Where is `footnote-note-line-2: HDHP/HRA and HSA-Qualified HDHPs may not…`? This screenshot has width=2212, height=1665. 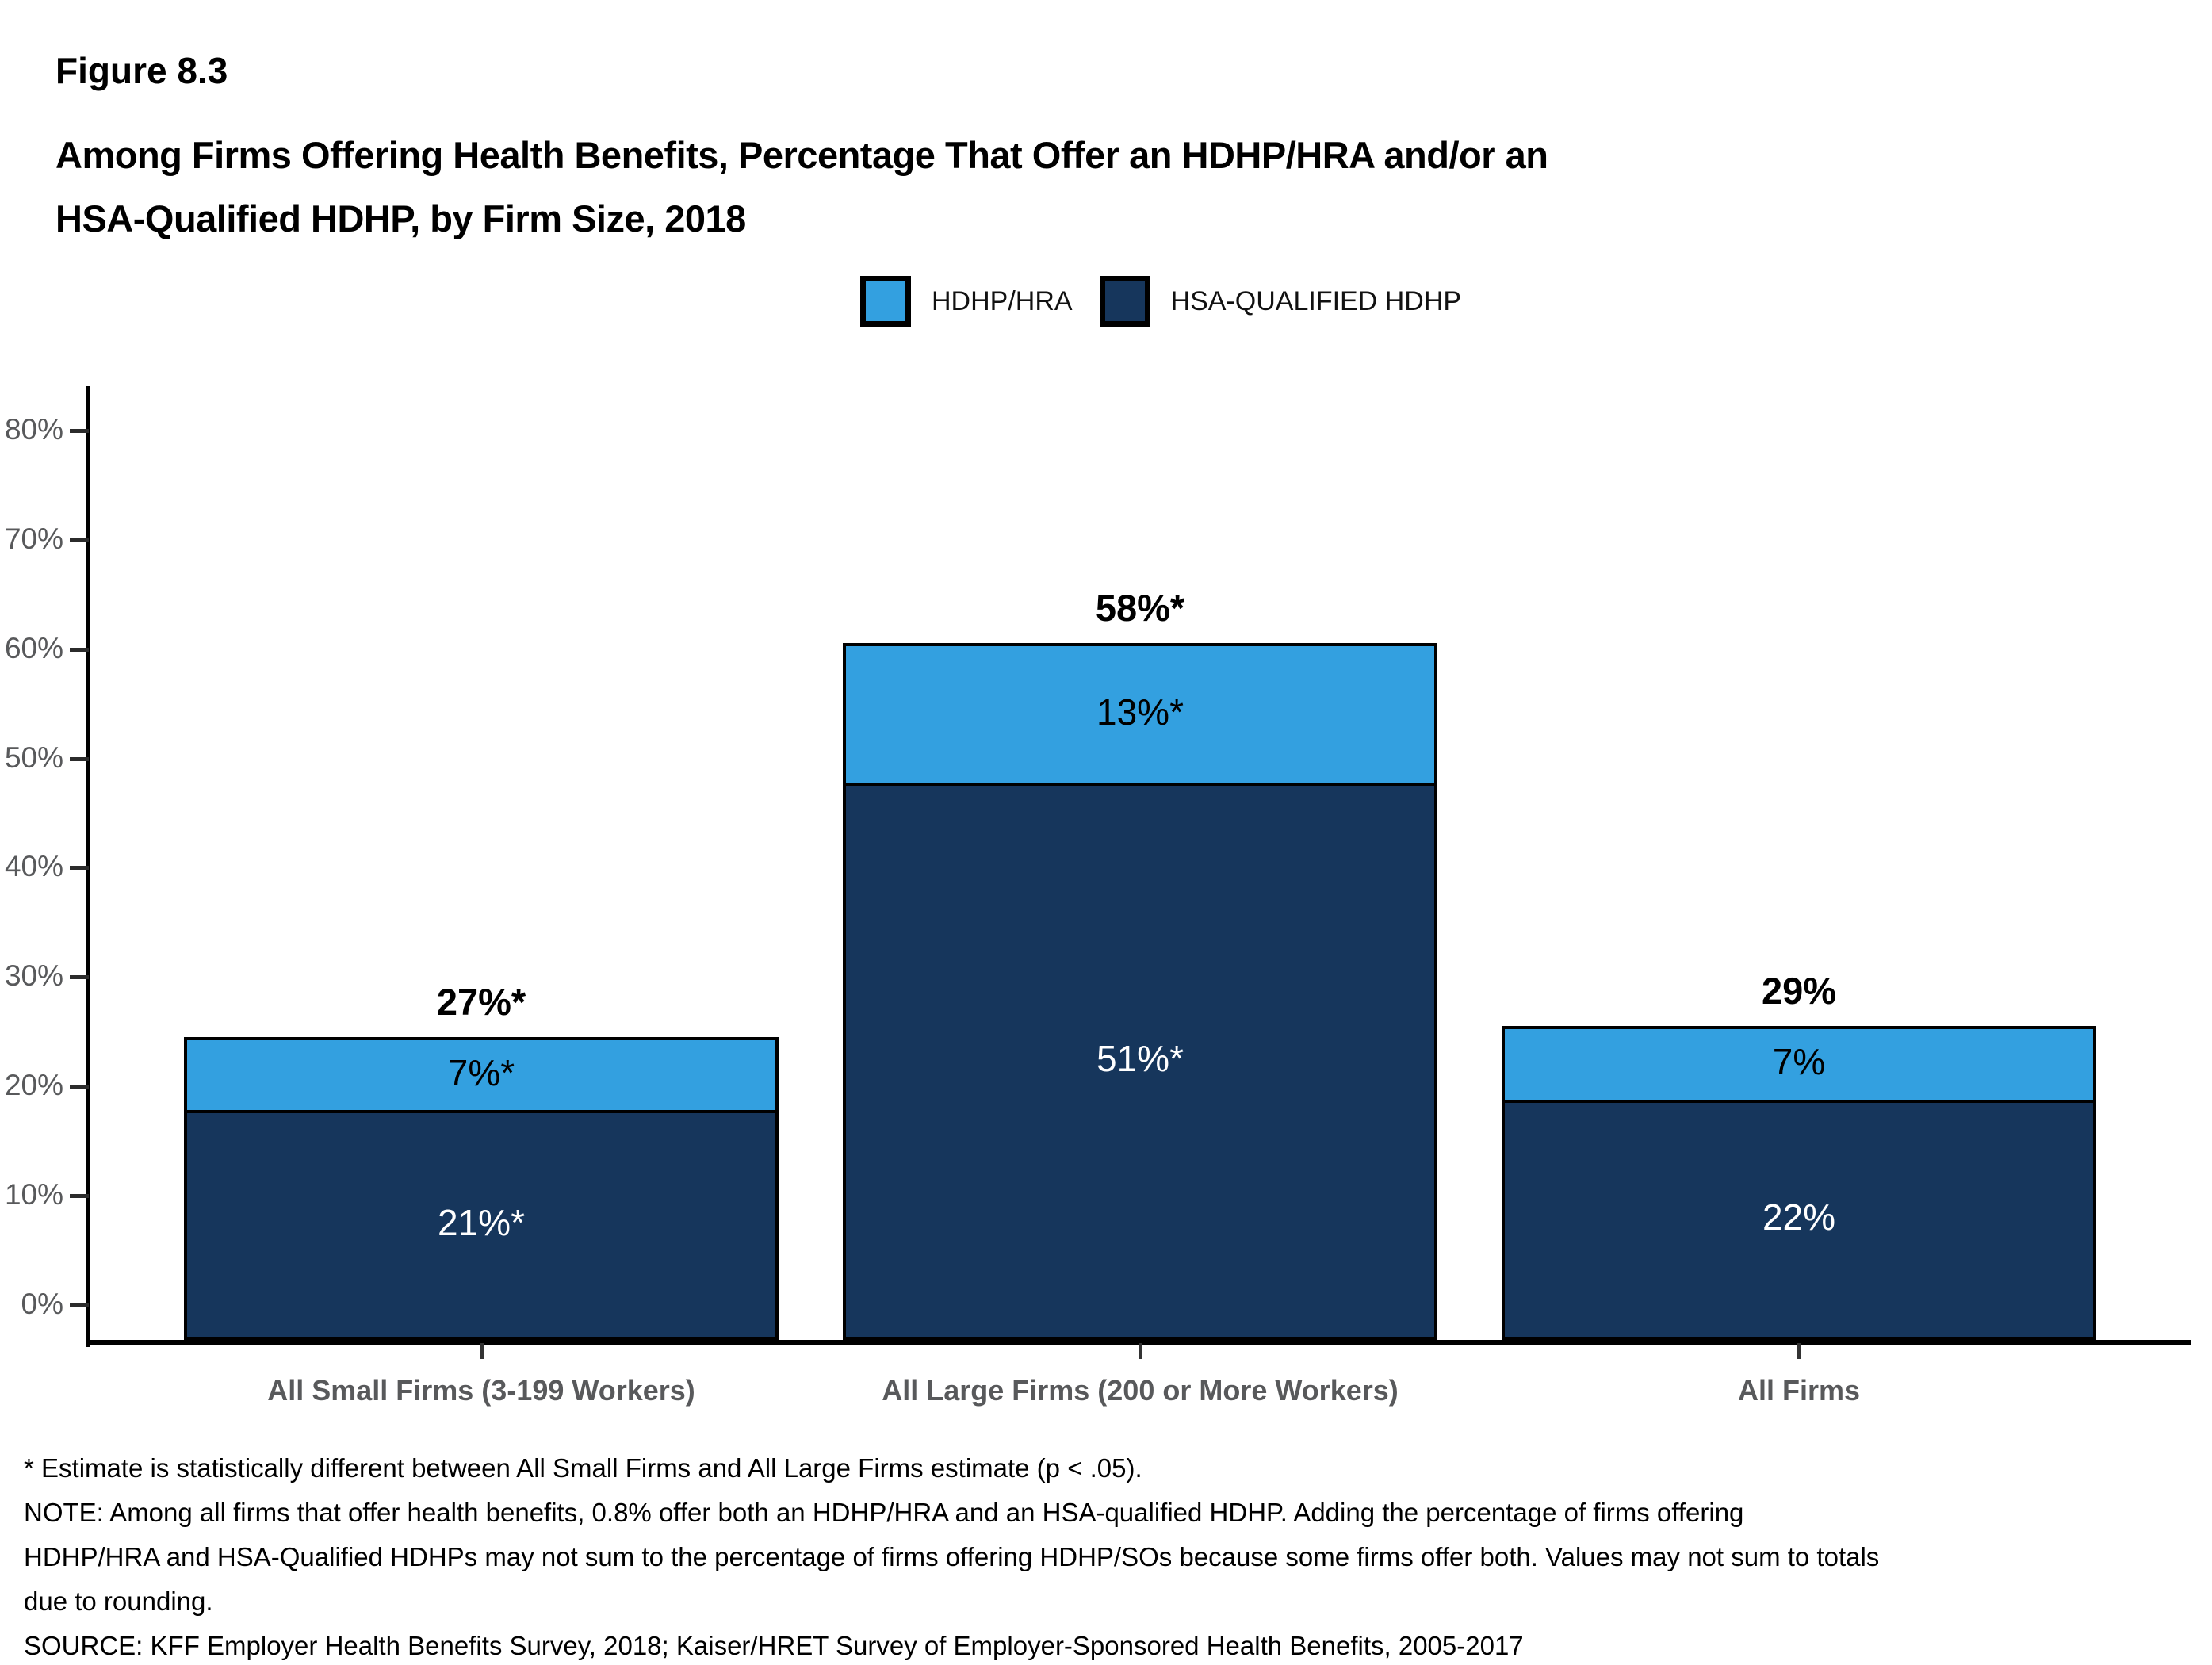 footnote-note-line-2: HDHP/HRA and HSA-Qualified HDHPs may not… is located at coordinates (952, 1556).